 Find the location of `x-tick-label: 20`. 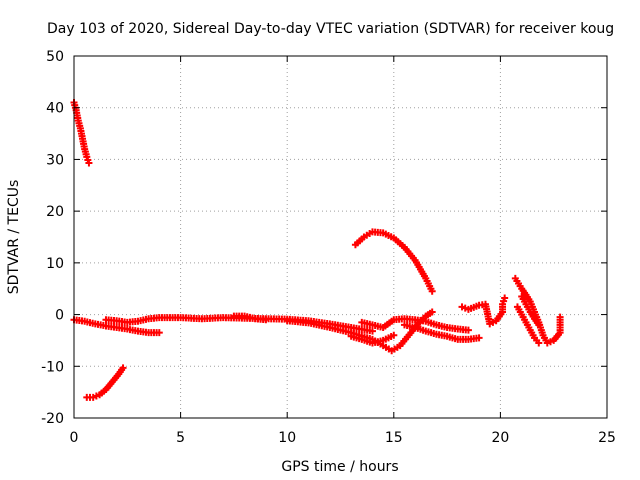

x-tick-label: 20 is located at coordinates (500, 438).